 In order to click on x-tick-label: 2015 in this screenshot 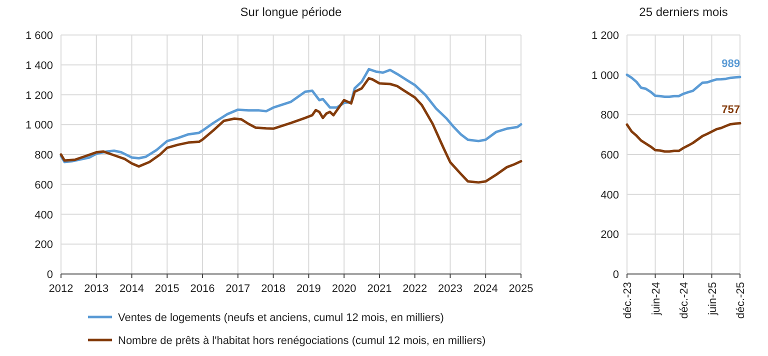, I will do `click(167, 289)`.